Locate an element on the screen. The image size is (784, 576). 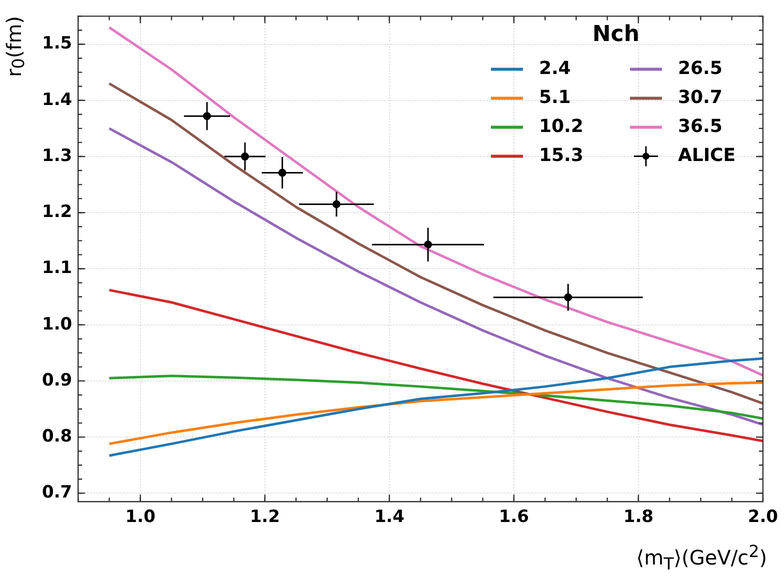
legend-label: 2.4 is located at coordinates (554, 68).